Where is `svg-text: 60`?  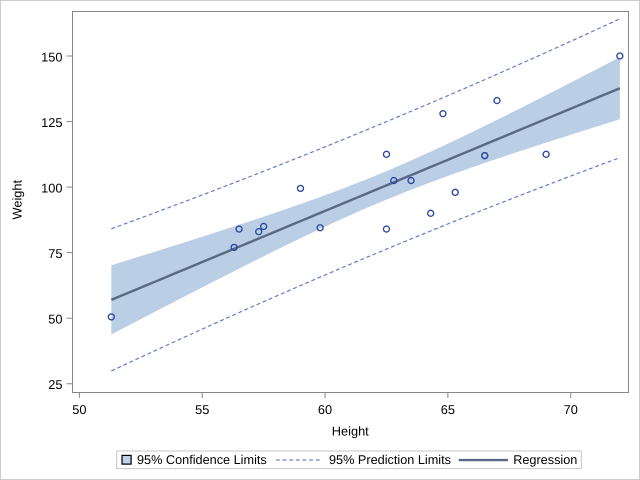
svg-text: 60 is located at coordinates (325, 409).